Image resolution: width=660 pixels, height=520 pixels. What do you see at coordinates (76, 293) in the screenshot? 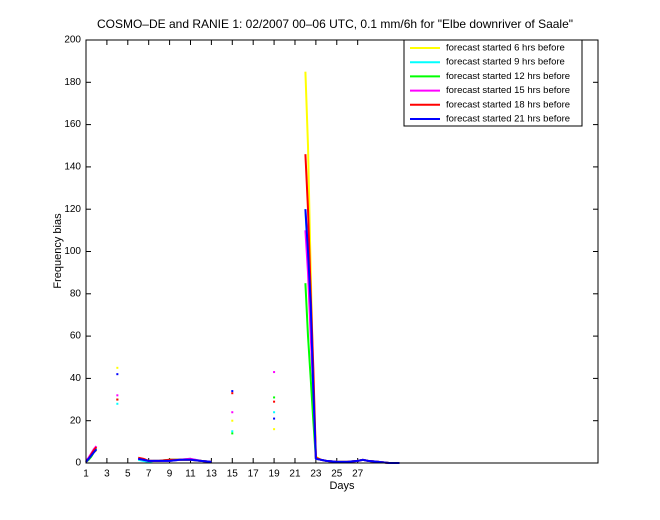
I see `y-tick-label: 80` at bounding box center [76, 293].